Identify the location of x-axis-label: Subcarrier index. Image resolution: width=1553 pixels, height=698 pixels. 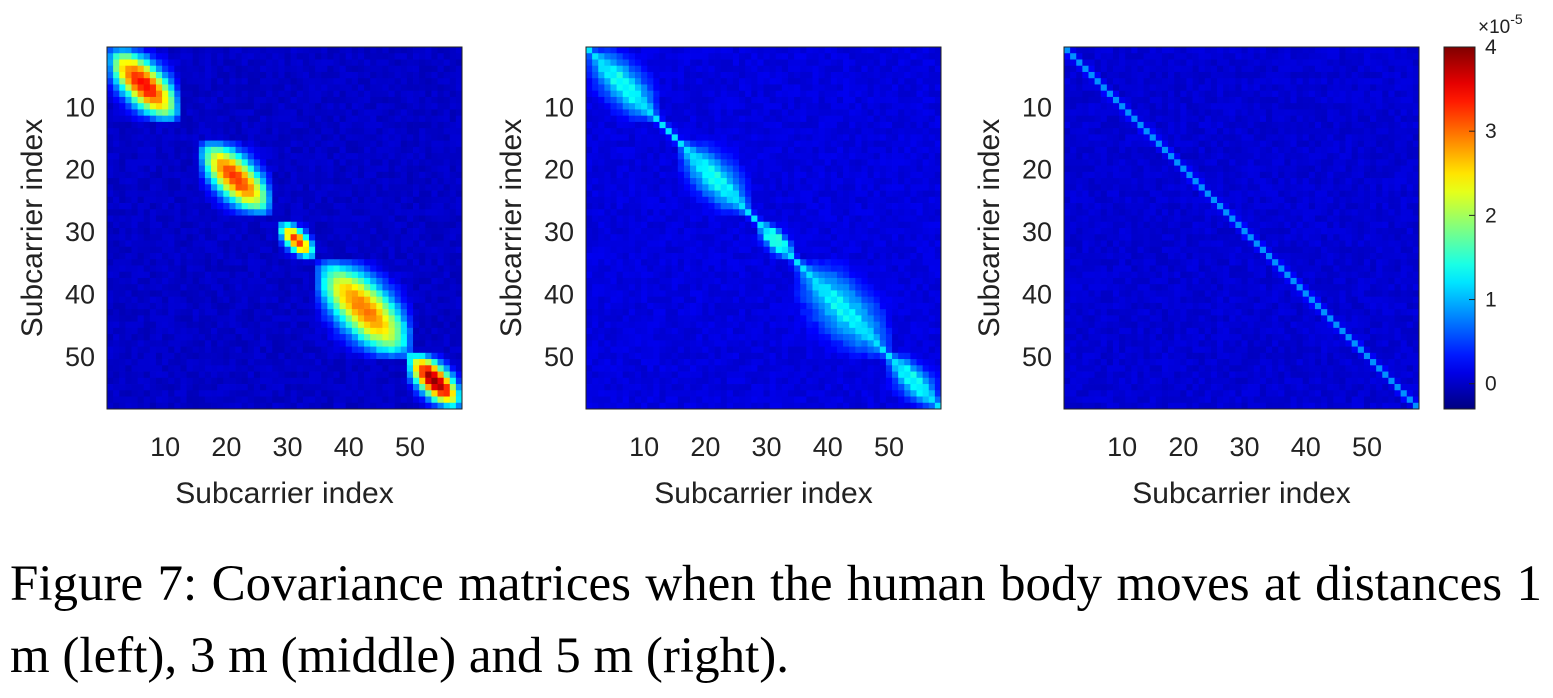
(284, 493).